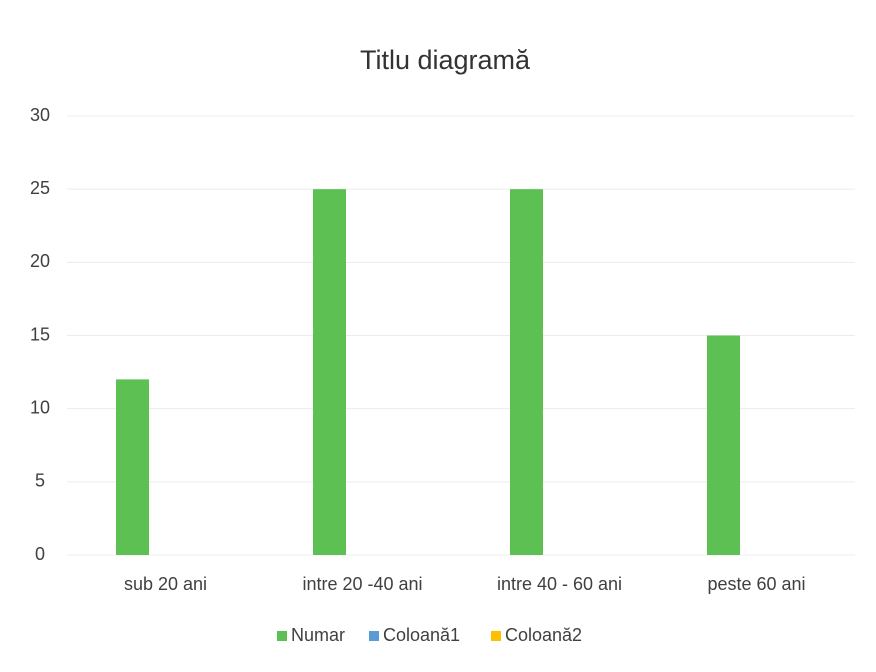  I want to click on x-tick-label: sub 20 ani, so click(165, 584).